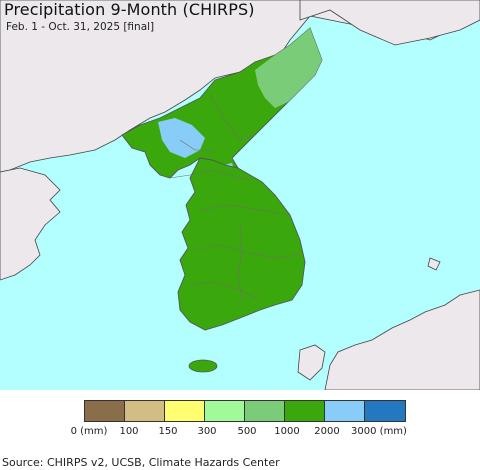  I want to click on legend-label-500: 500, so click(247, 431).